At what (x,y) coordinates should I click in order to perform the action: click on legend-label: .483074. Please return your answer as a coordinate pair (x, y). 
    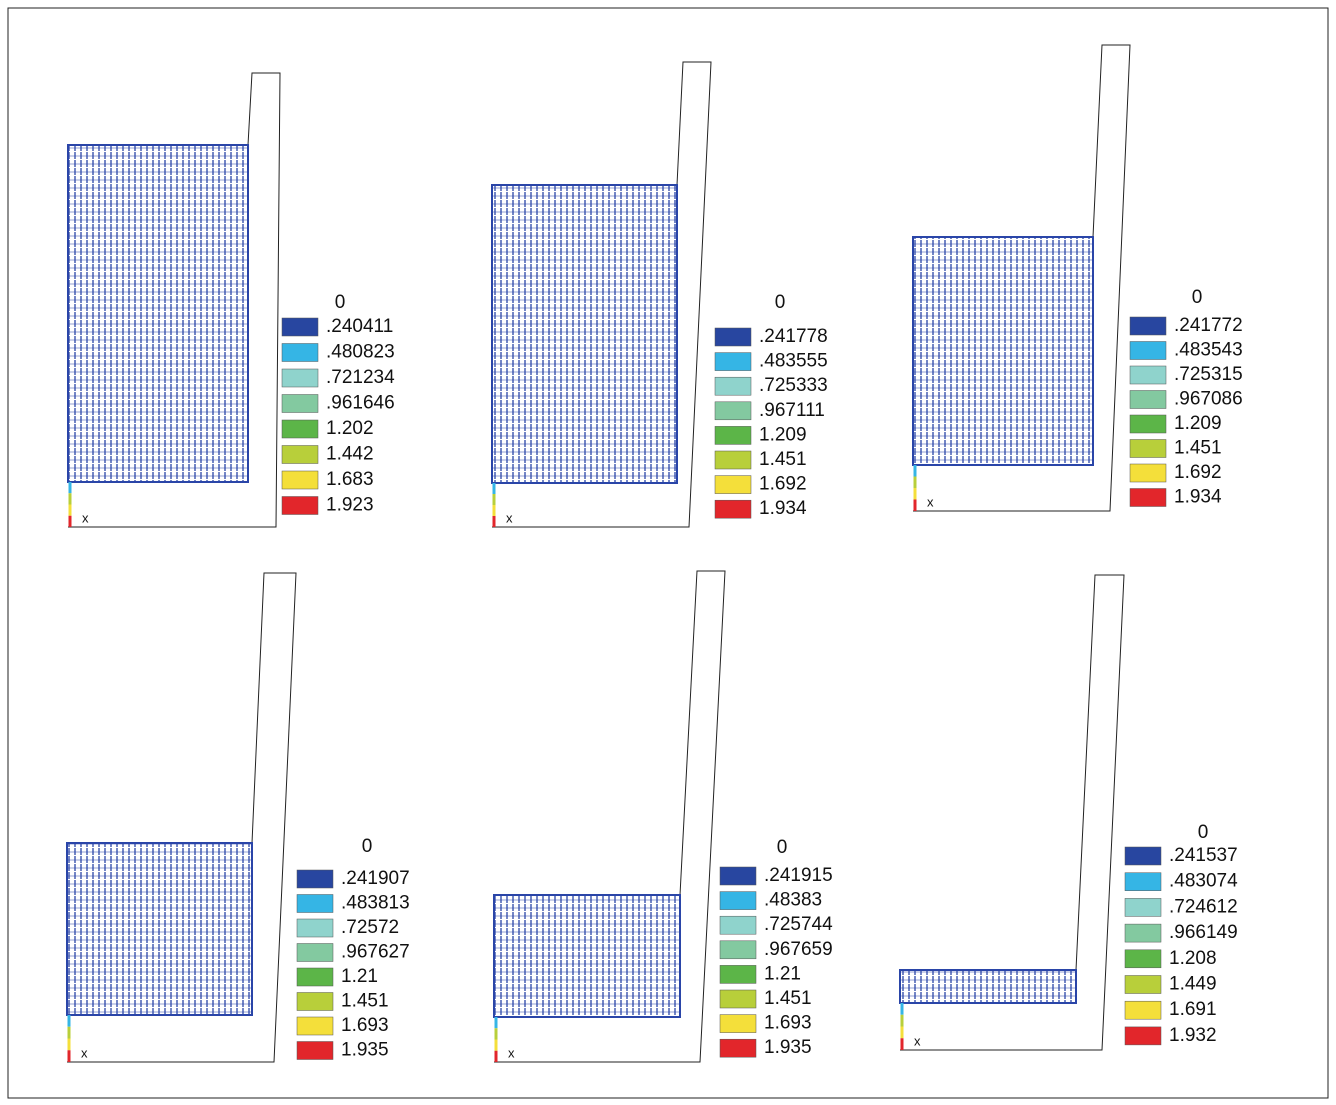
    Looking at the image, I should click on (1203, 881).